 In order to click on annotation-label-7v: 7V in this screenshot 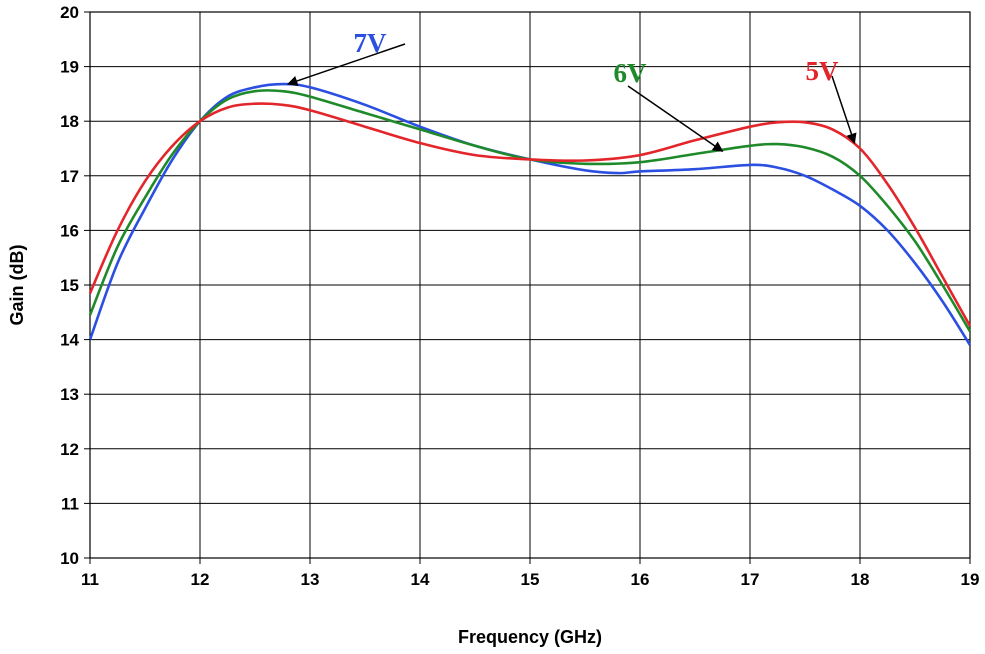, I will do `click(371, 43)`.